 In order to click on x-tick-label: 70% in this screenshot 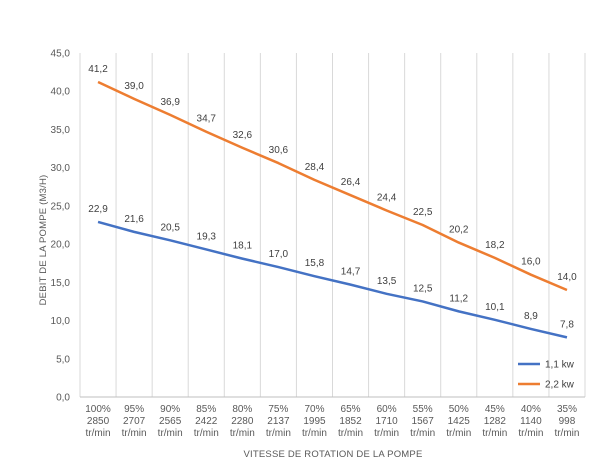, I will do `click(314, 409)`.